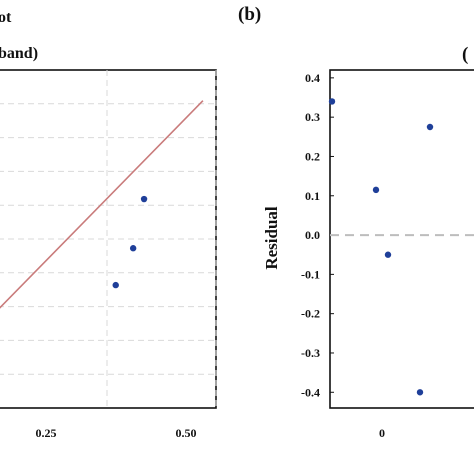 The image size is (474, 474). What do you see at coordinates (382, 433) in the screenshot?
I see `panel-b-x-tick-0: 0` at bounding box center [382, 433].